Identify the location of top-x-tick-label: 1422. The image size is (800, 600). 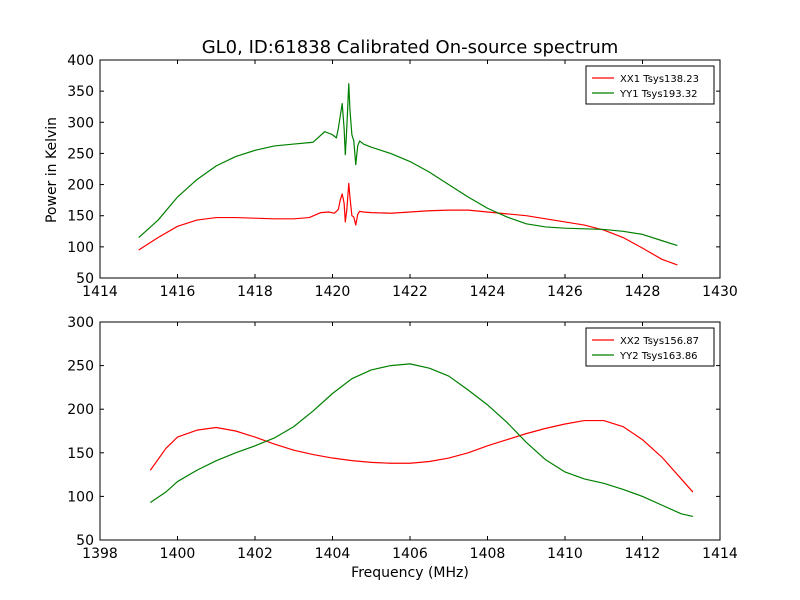
(410, 292).